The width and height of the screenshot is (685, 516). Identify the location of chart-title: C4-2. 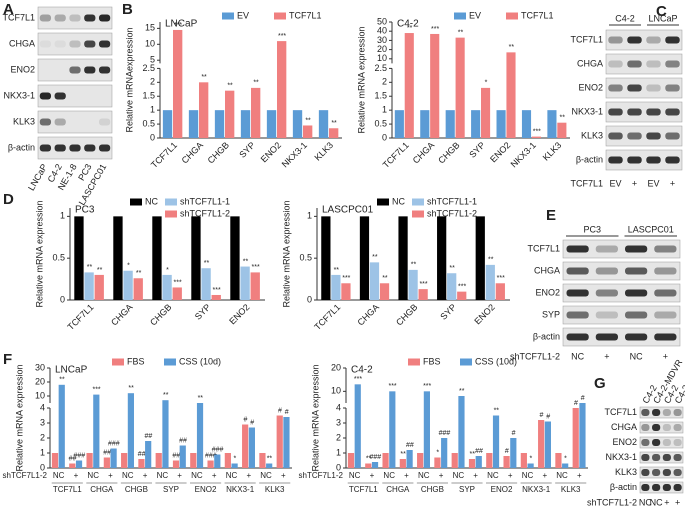
(408, 24).